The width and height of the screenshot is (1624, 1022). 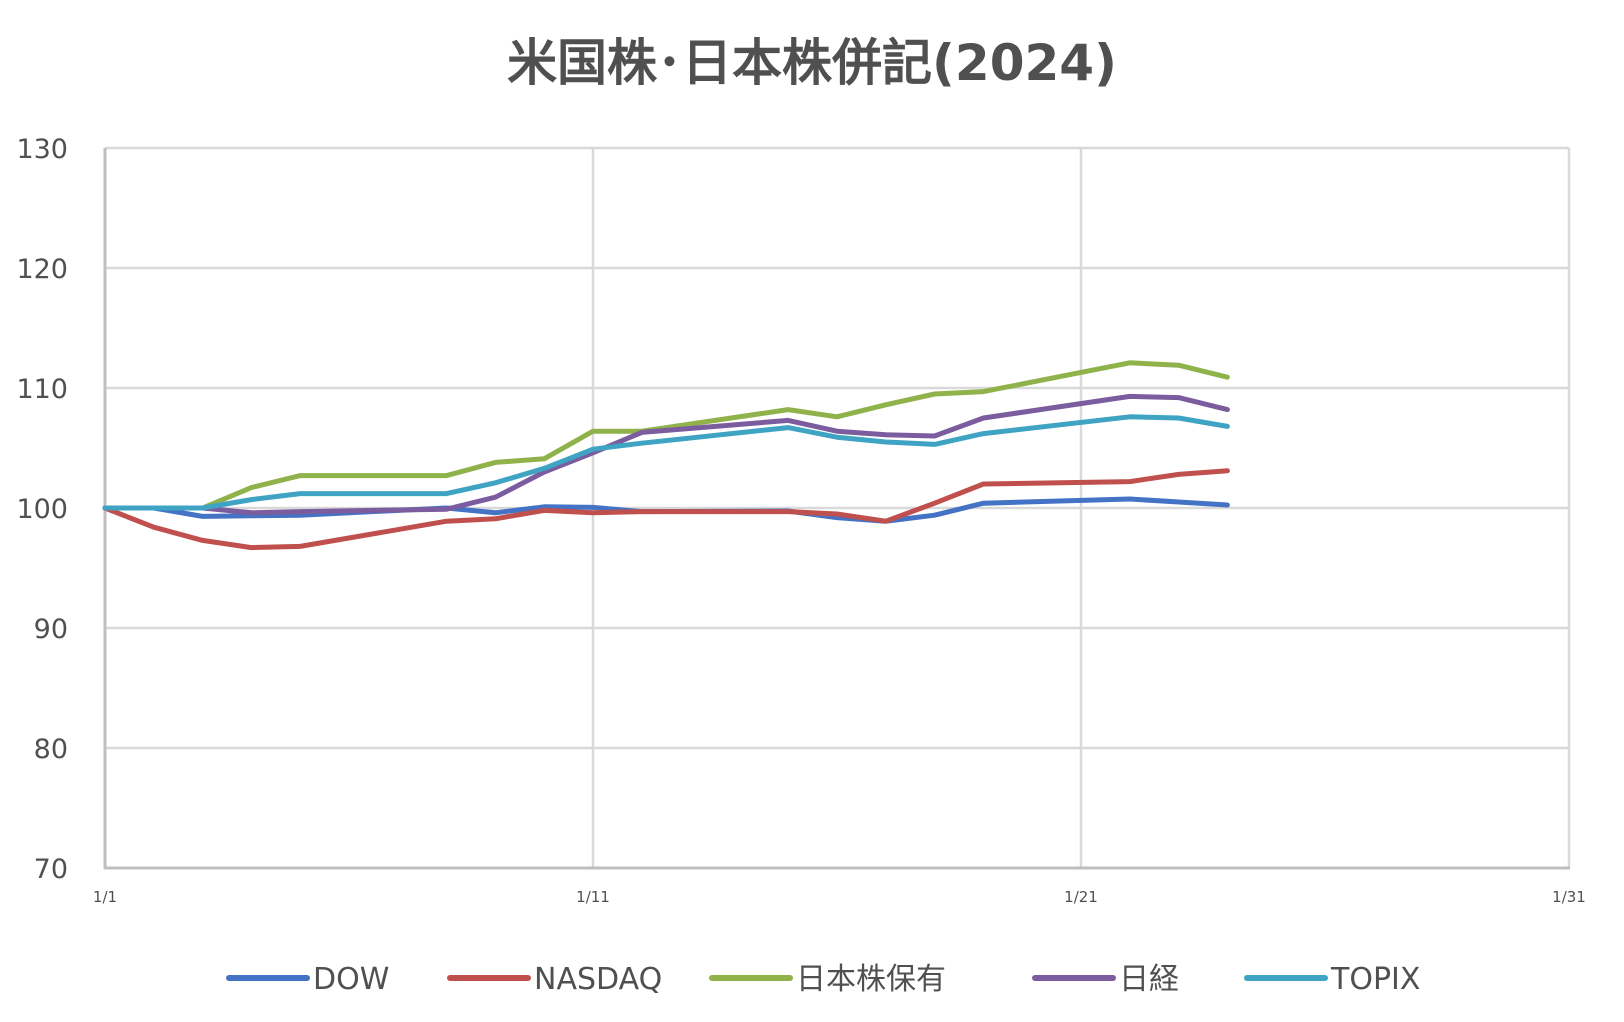 What do you see at coordinates (51, 869) in the screenshot?
I see `y-tick-label: 70` at bounding box center [51, 869].